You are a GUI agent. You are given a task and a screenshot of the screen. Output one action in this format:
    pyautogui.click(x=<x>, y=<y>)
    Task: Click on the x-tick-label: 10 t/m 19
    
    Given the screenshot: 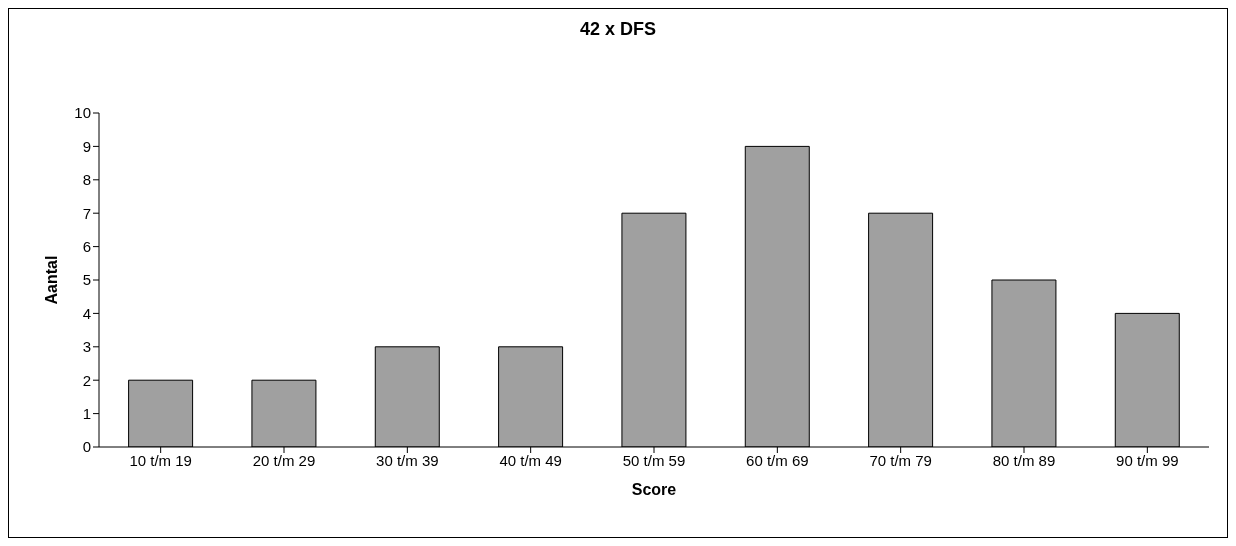 What is the action you would take?
    pyautogui.click(x=160, y=460)
    